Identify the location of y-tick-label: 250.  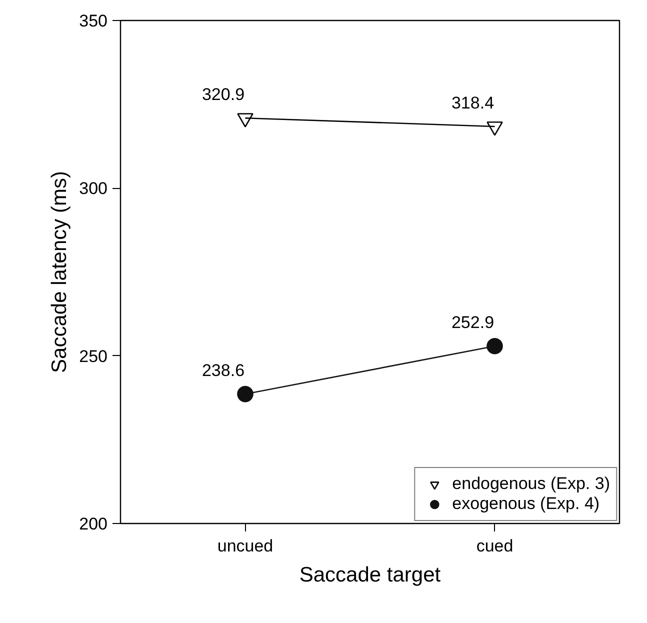
(93, 356).